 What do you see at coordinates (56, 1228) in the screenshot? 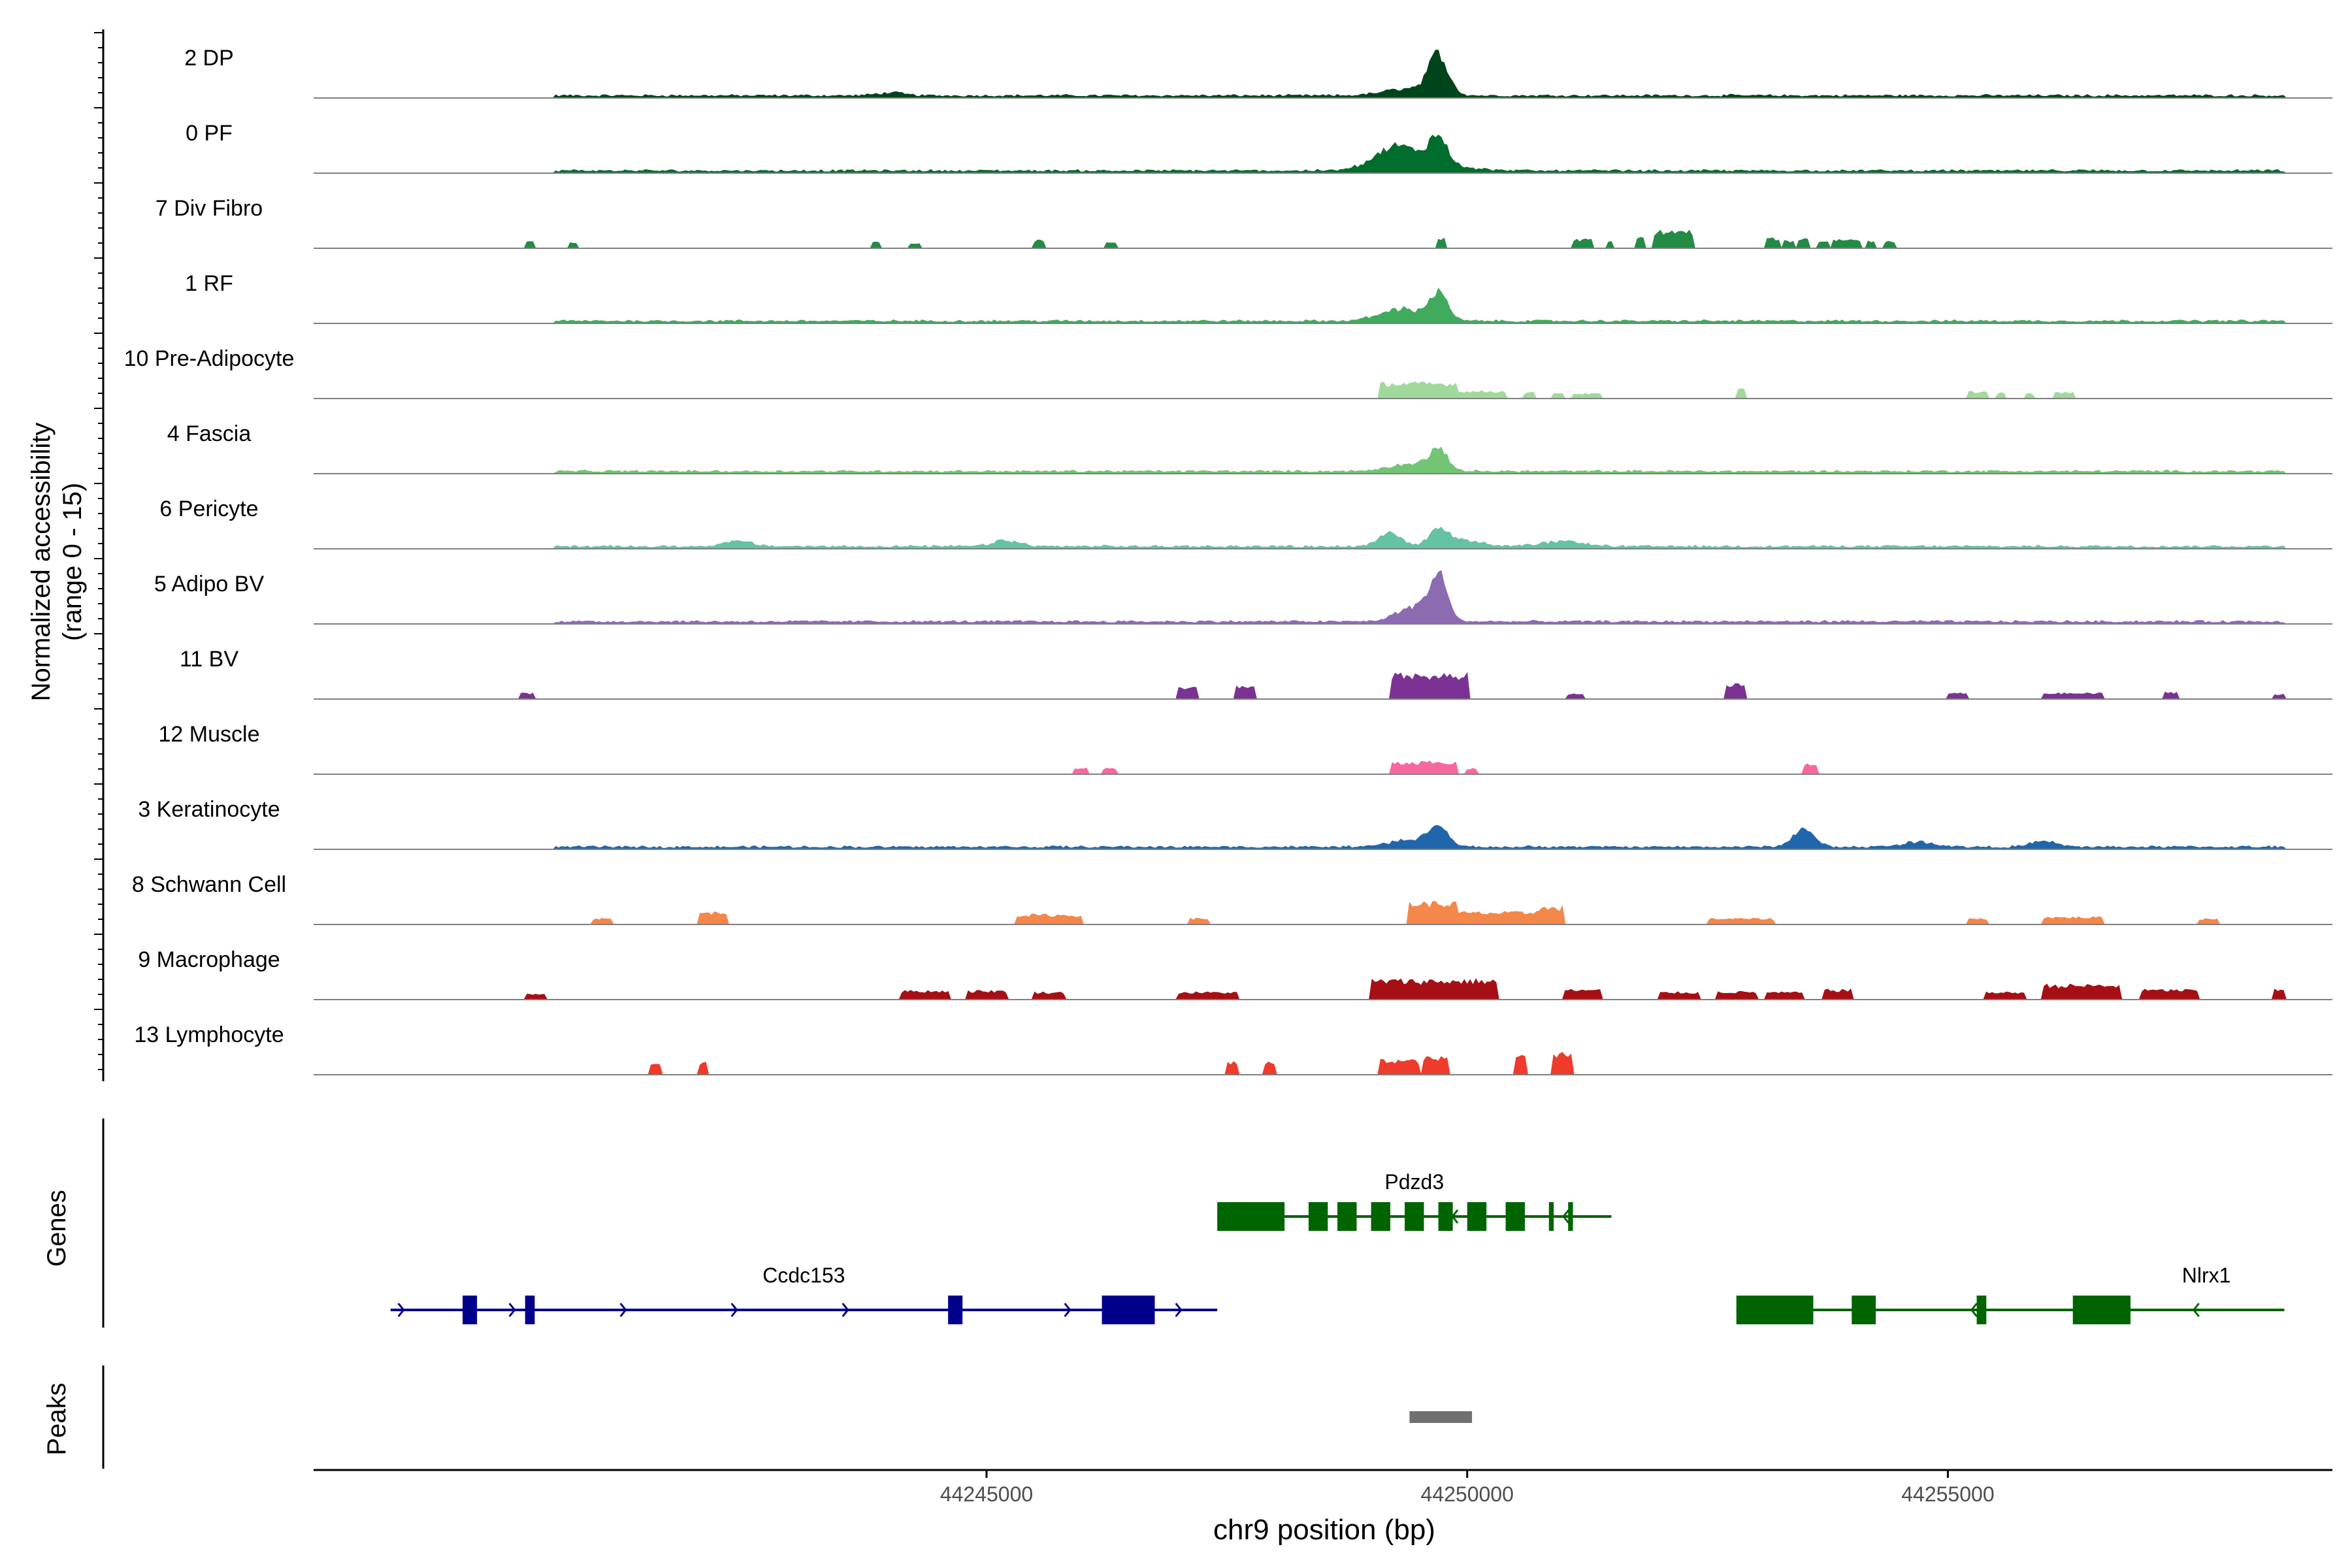
I see `genes-panel-label: Genes` at bounding box center [56, 1228].